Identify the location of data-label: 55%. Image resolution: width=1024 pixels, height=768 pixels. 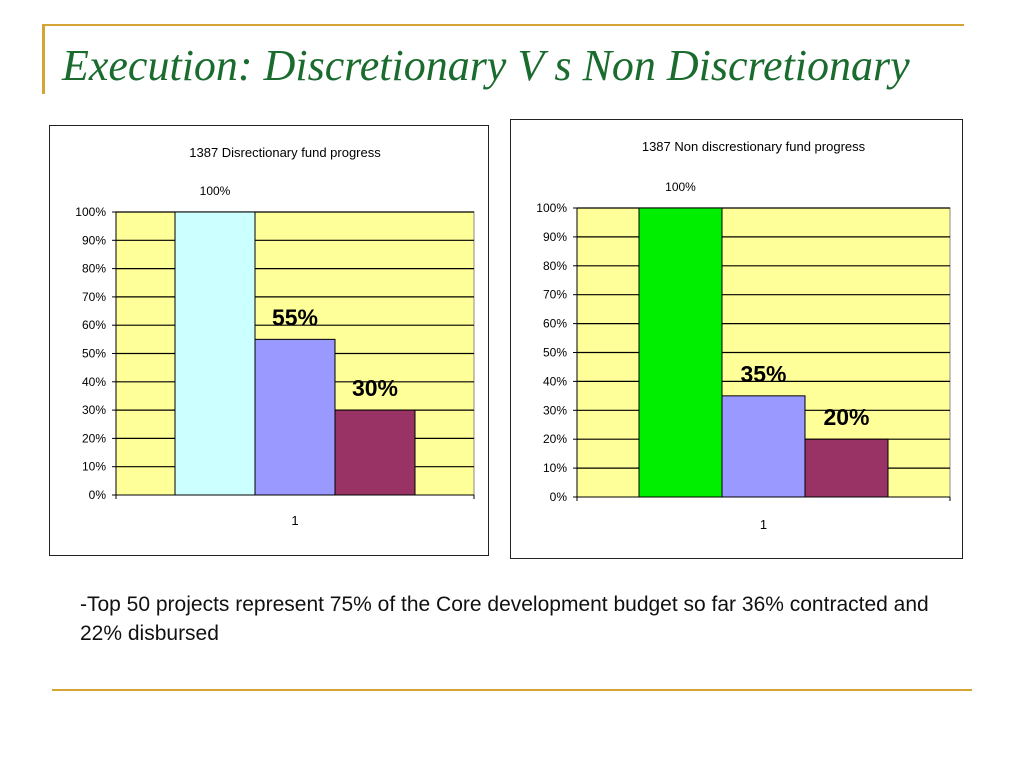
(295, 317).